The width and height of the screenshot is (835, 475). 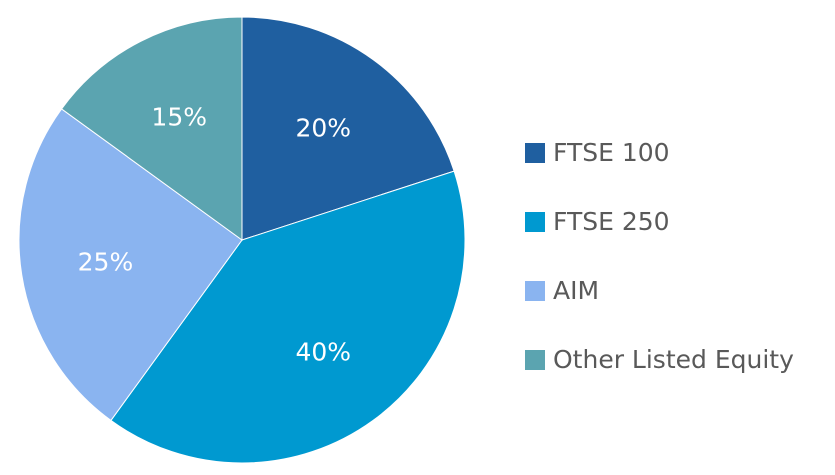 I want to click on legend-item-other-listed-equity: Other Listed Equity, so click(x=659, y=359).